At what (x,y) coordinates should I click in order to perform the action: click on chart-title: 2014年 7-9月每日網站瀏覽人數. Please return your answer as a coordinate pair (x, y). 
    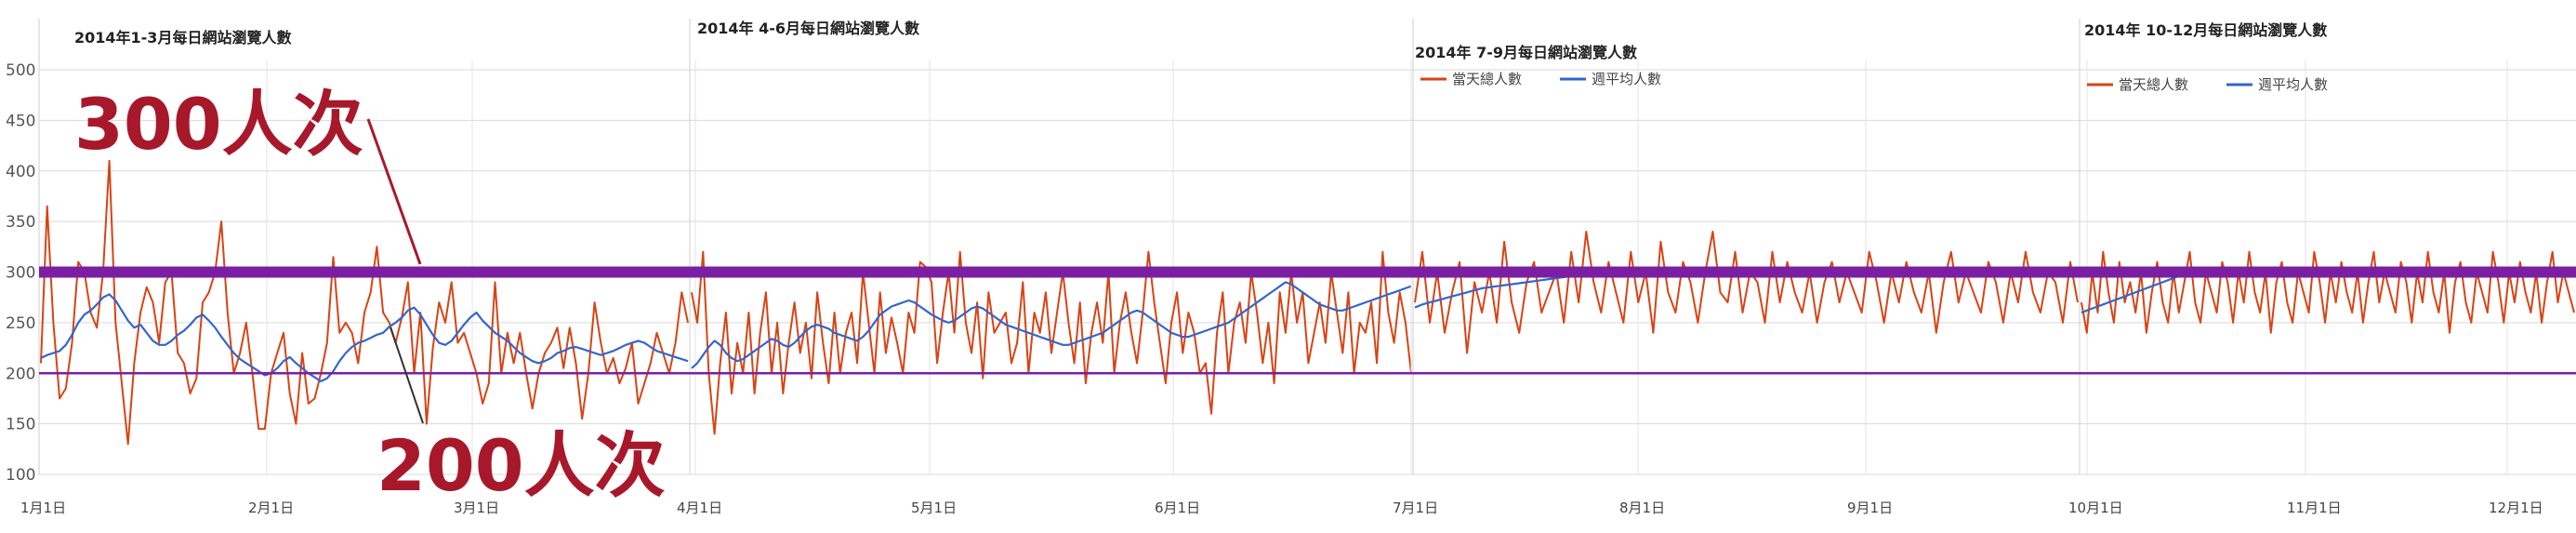
    Looking at the image, I should click on (1526, 52).